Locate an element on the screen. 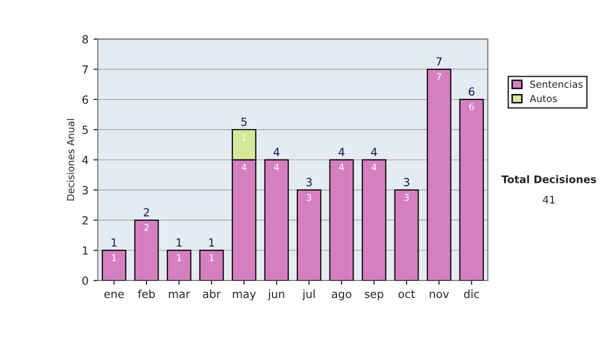 This screenshot has height=340, width=600. data-label: 7 is located at coordinates (439, 76).